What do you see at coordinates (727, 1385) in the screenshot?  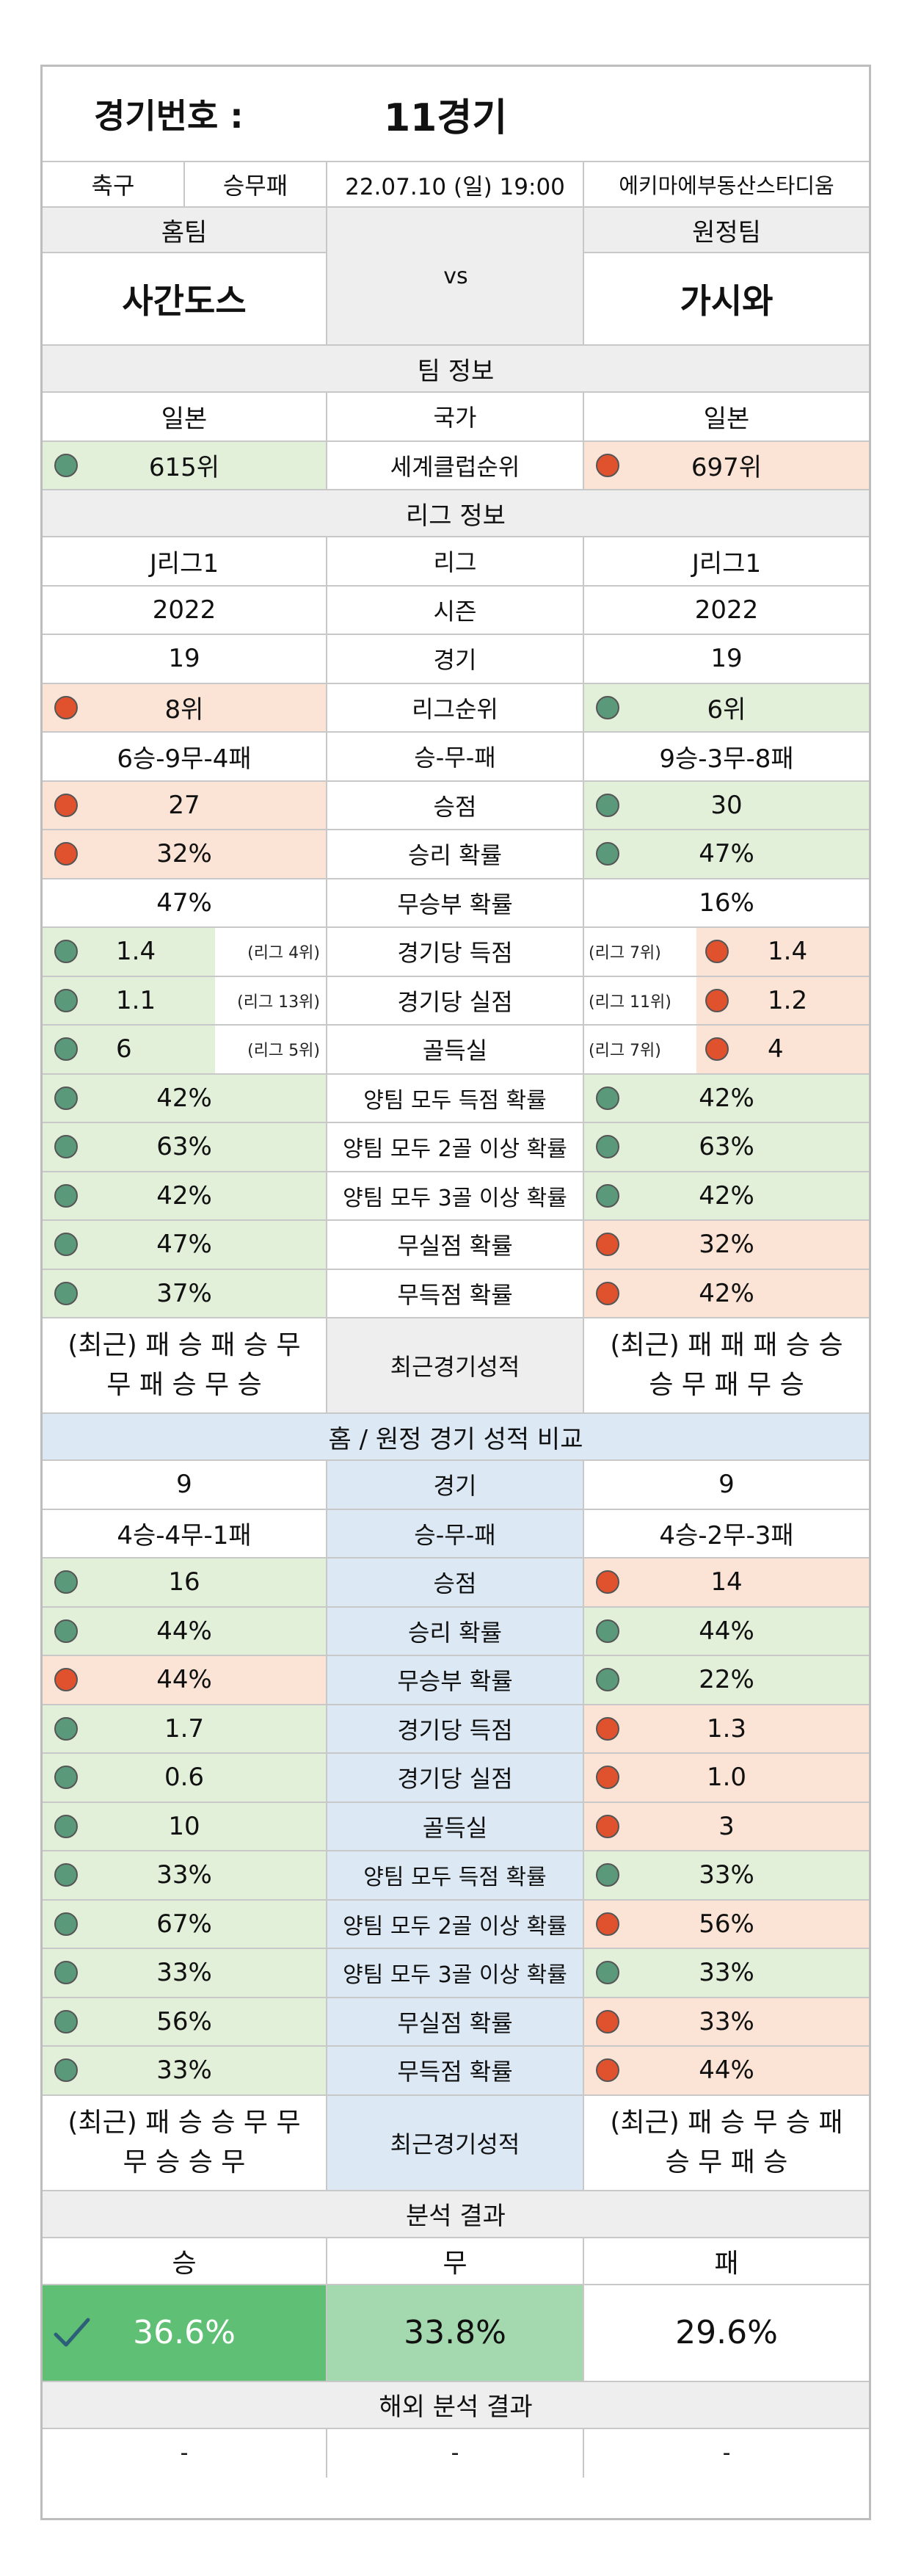 I see `away-recent-results-line2: 승 무 패 무 승` at bounding box center [727, 1385].